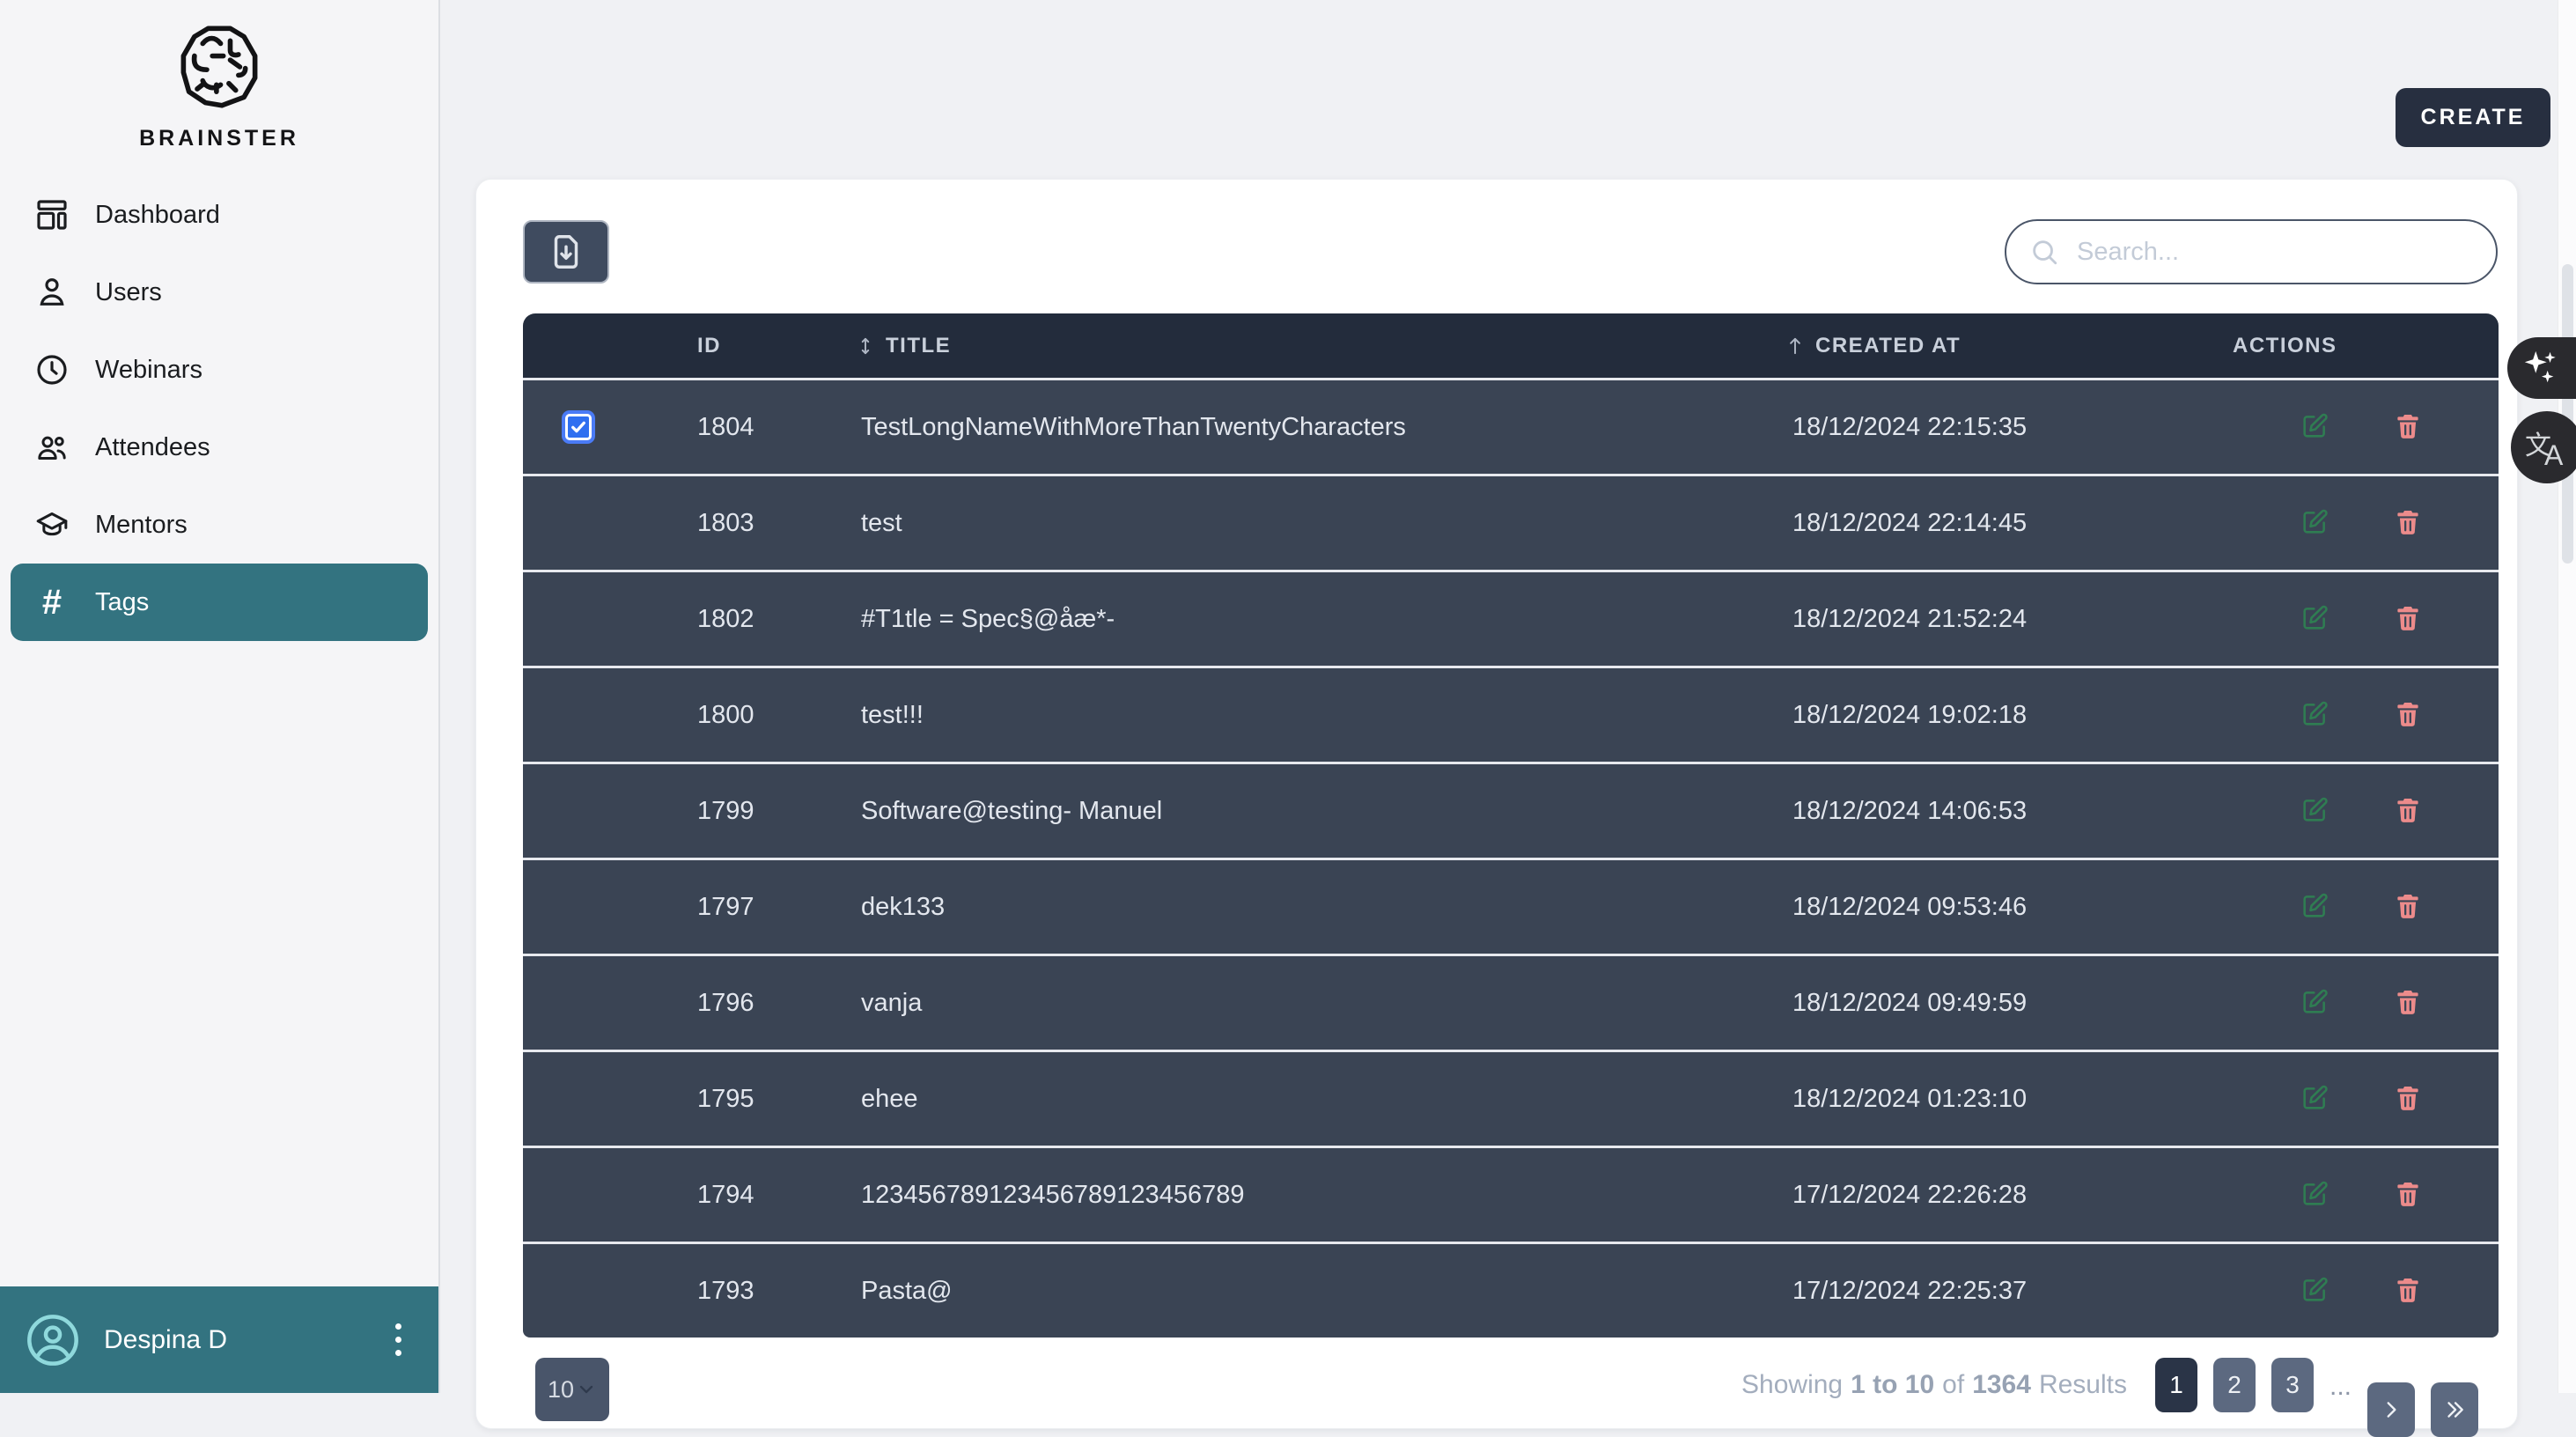 The height and width of the screenshot is (1437, 2576). What do you see at coordinates (219, 138) in the screenshot?
I see `brand-name: BRAINSTER` at bounding box center [219, 138].